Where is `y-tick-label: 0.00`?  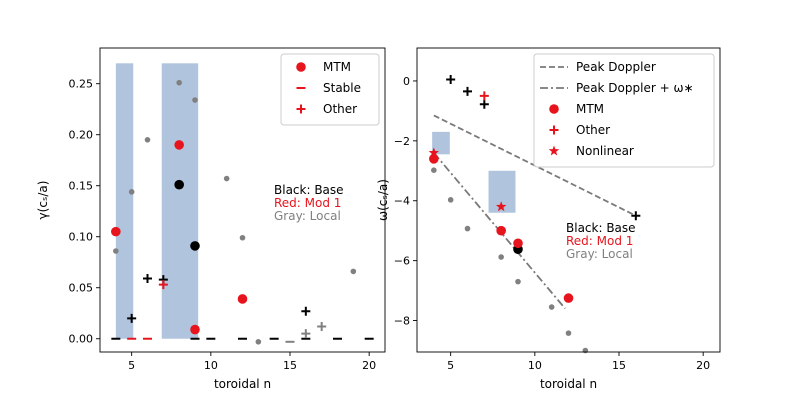
y-tick-label: 0.00 is located at coordinates (81, 339).